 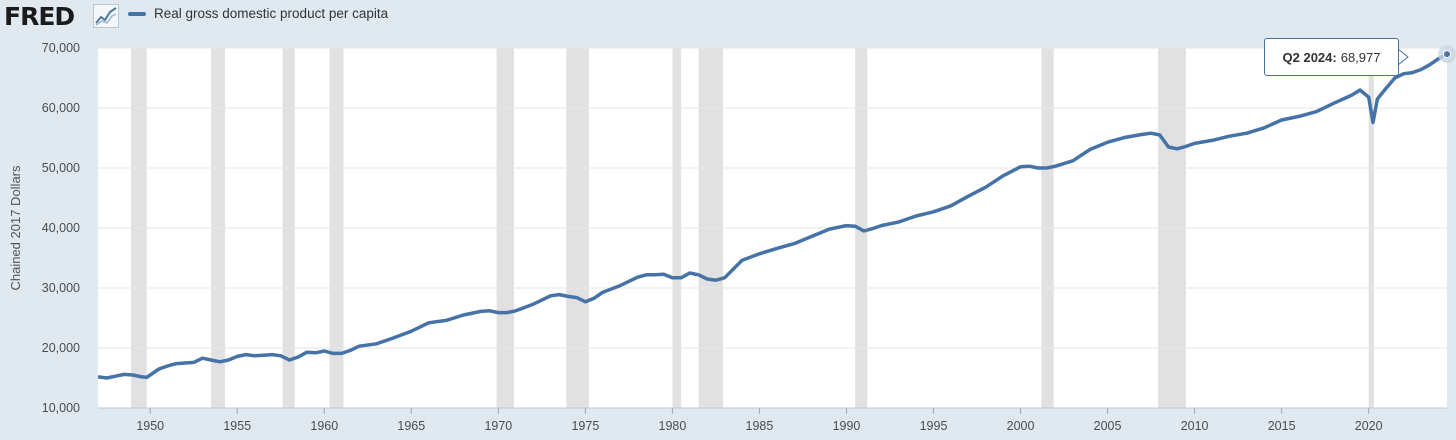 What do you see at coordinates (1360, 57) in the screenshot?
I see `tooltip-value: 68,977` at bounding box center [1360, 57].